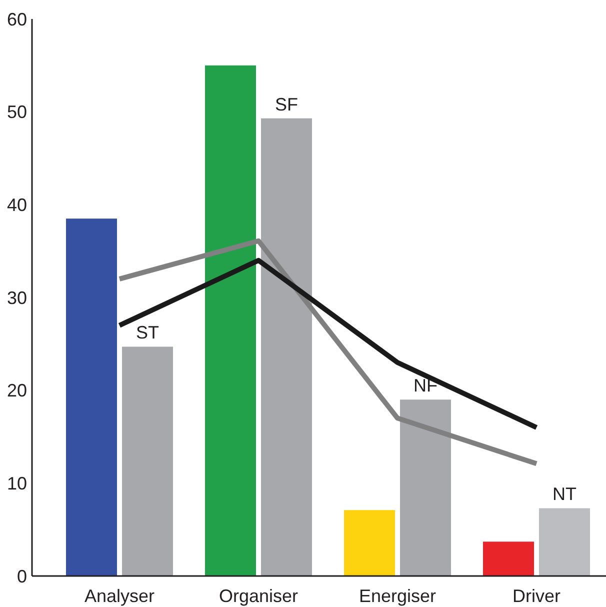 This screenshot has height=607, width=606. I want to click on annotation: ST, so click(148, 332).